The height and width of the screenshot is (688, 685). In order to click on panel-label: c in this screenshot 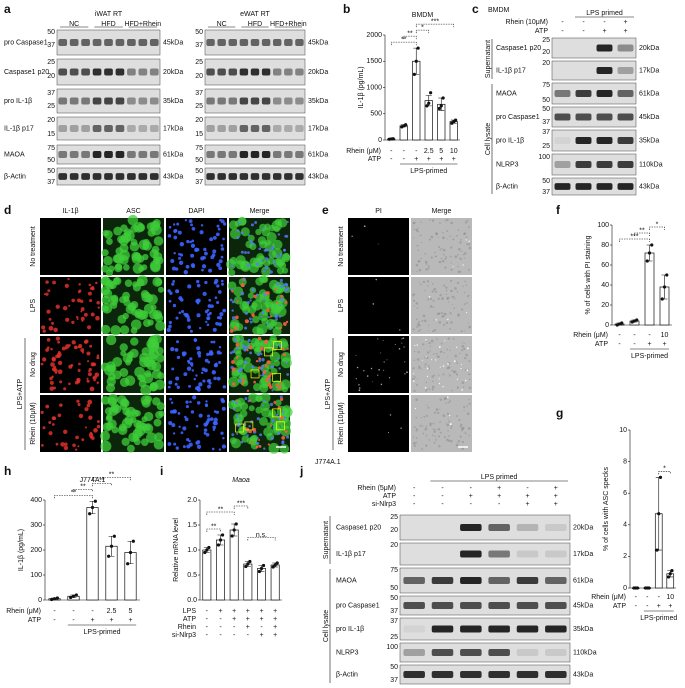, I will do `click(475, 9)`.